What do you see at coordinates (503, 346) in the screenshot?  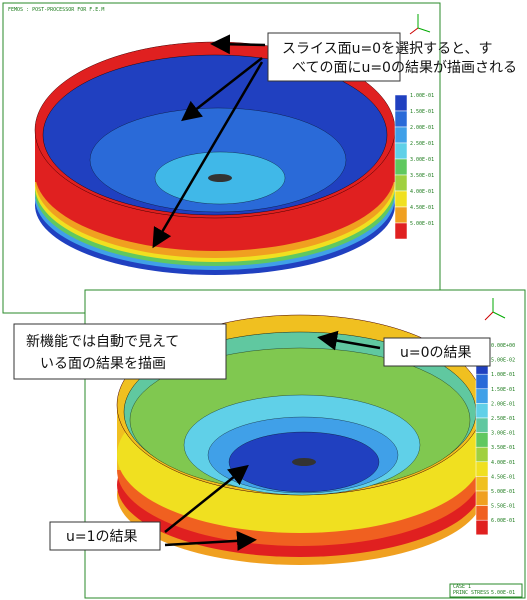 I see `legend-label: 0.00E+00` at bounding box center [503, 346].